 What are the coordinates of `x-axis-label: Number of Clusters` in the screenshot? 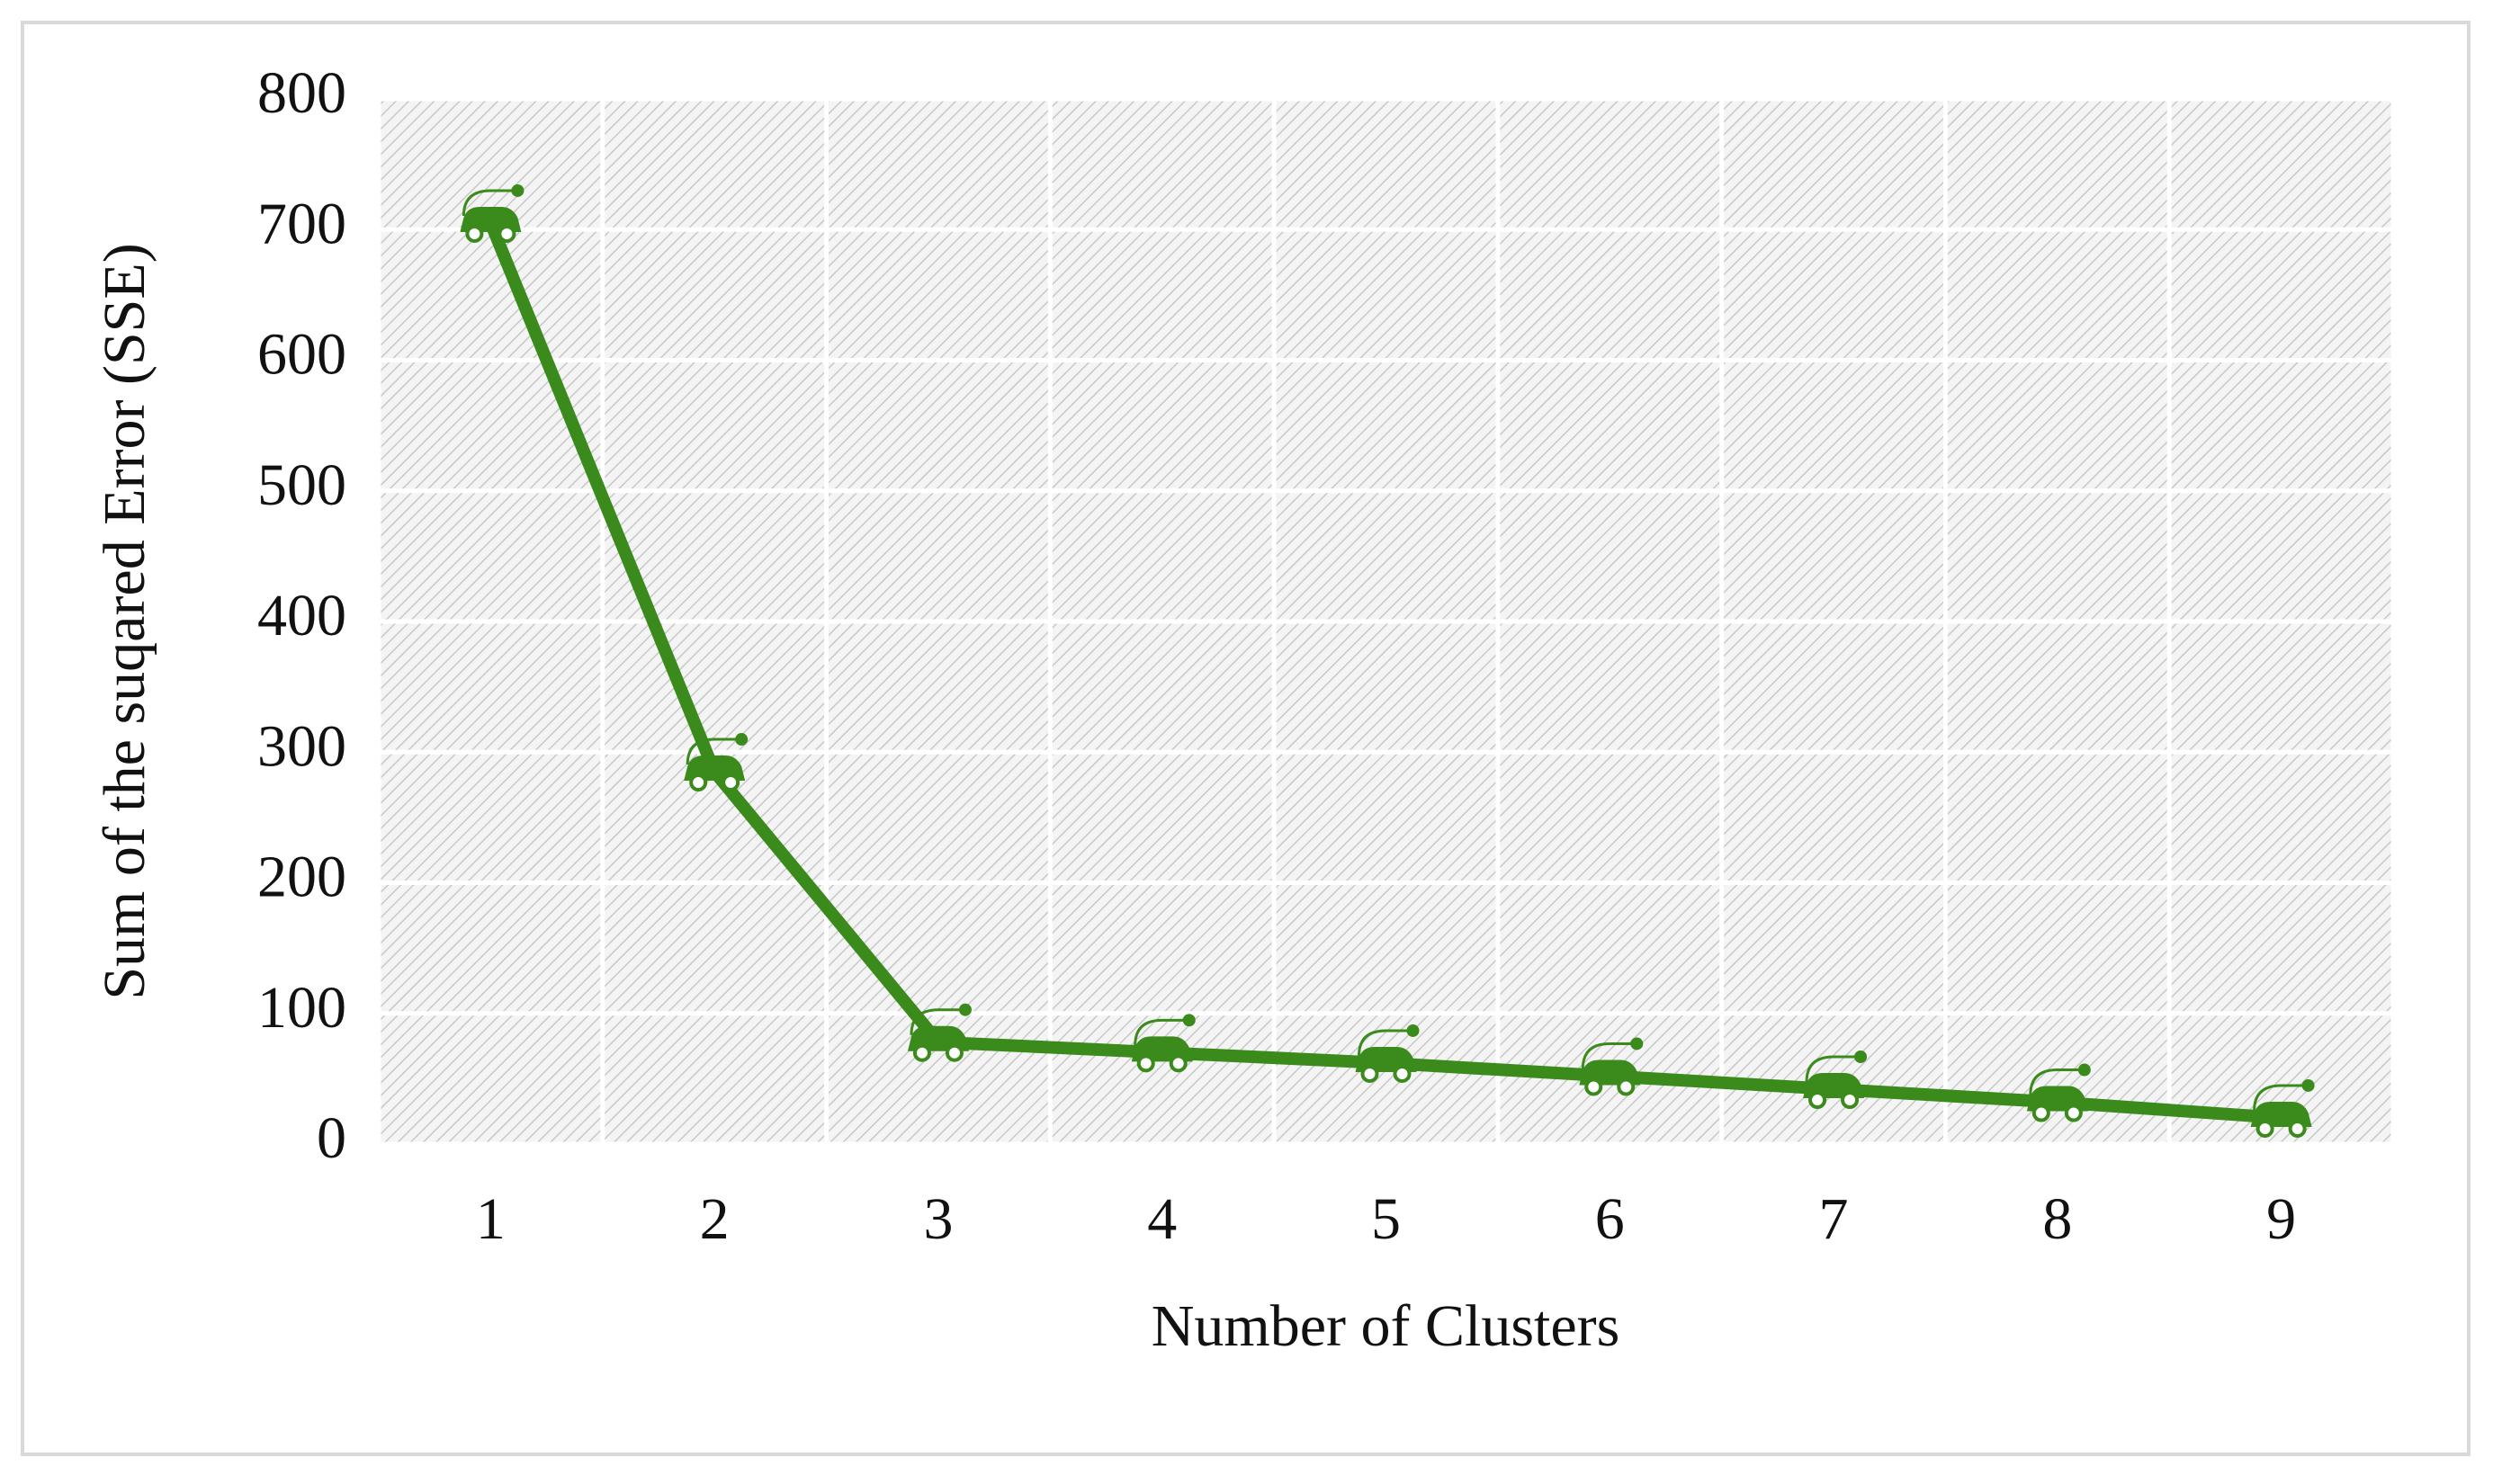 It's located at (1386, 1326).